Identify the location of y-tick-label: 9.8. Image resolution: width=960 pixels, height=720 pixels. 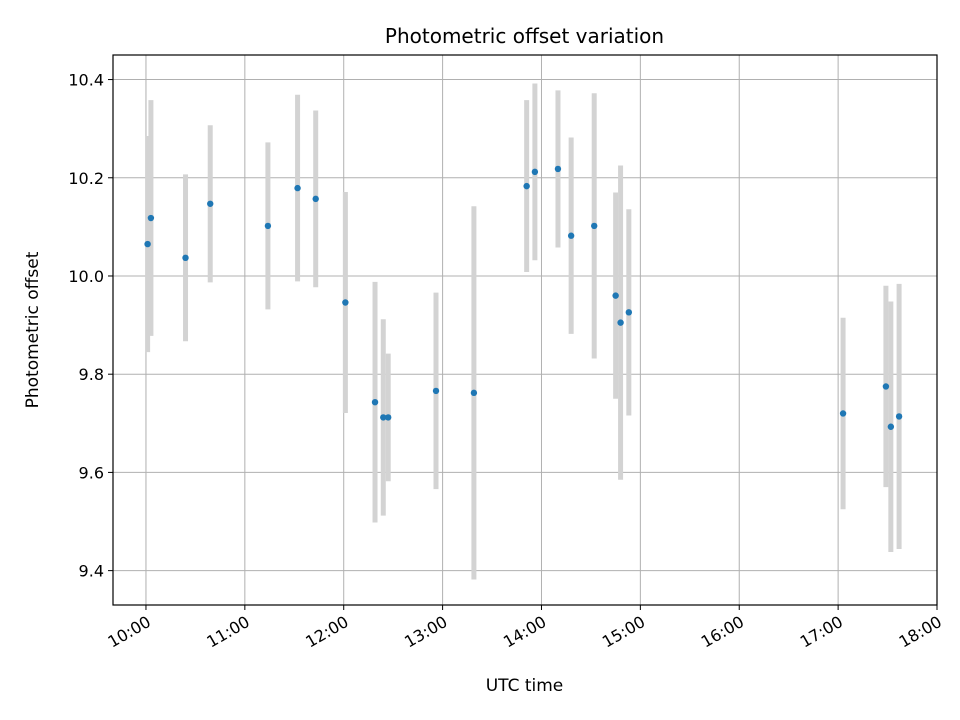
(91, 374).